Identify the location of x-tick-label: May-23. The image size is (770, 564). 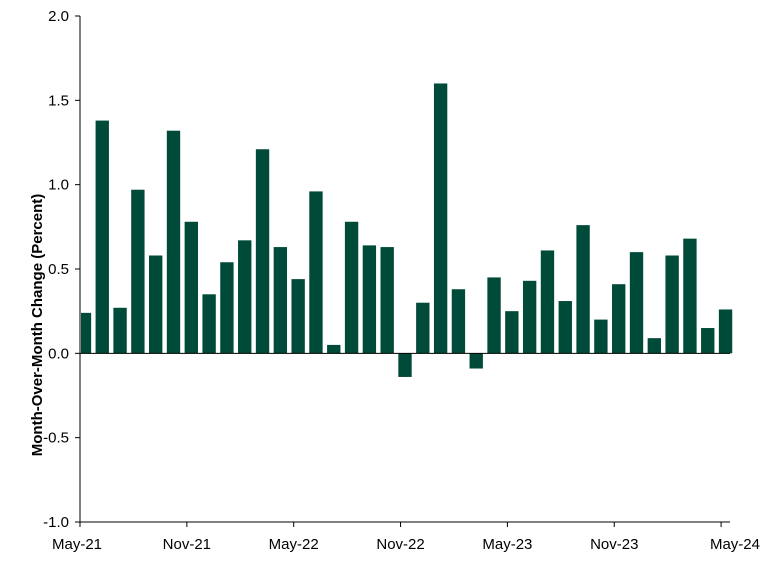
(507, 544).